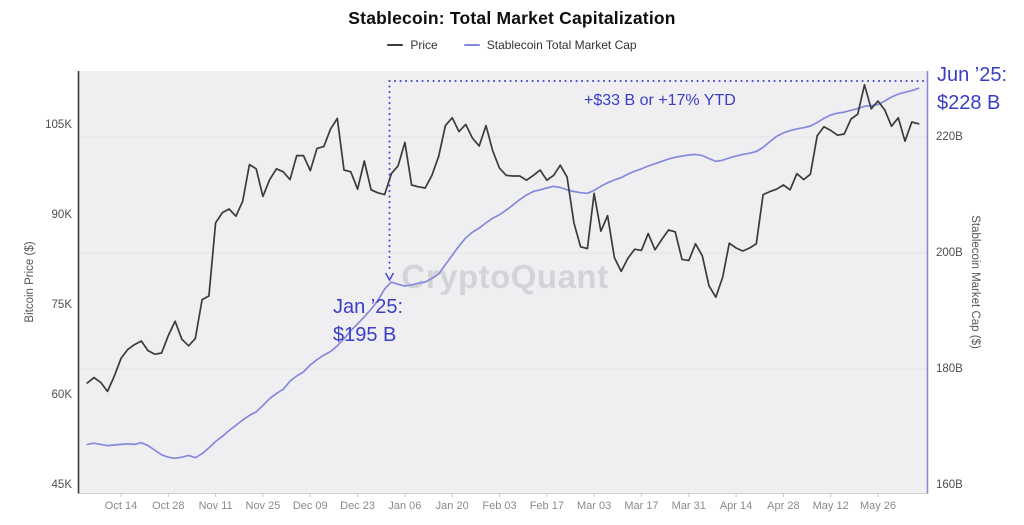 Image resolution: width=1024 pixels, height=525 pixels. What do you see at coordinates (878, 506) in the screenshot?
I see `x-axis-tick-label: May 26` at bounding box center [878, 506].